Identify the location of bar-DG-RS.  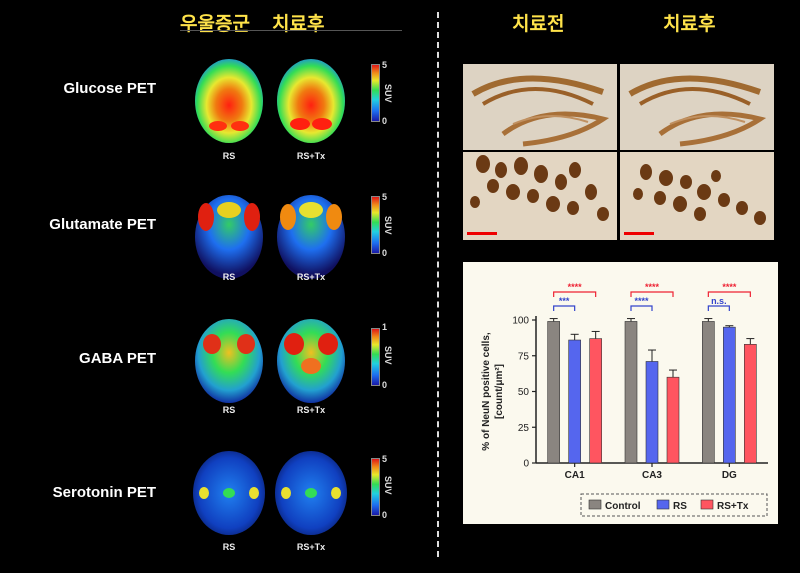
(729, 395).